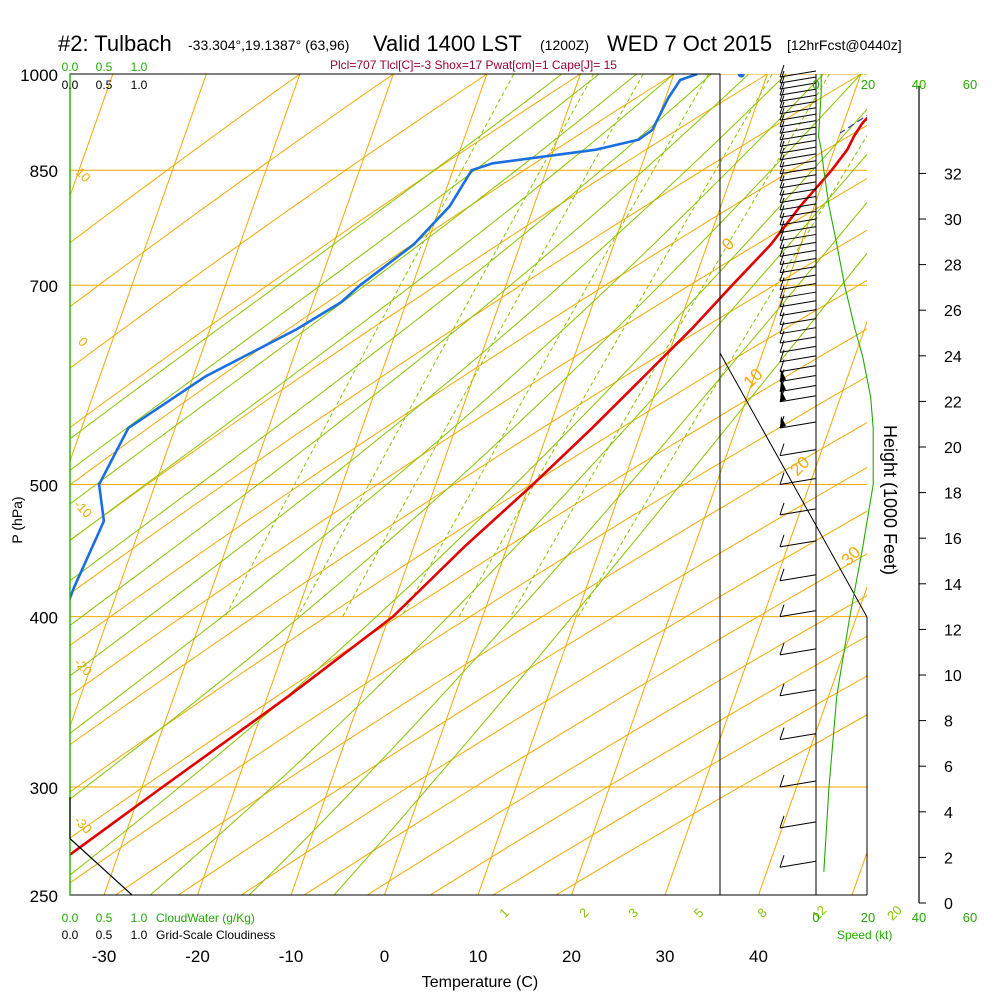 This screenshot has height=1000, width=1000. I want to click on dry-adiabat--40, so click(185, 159).